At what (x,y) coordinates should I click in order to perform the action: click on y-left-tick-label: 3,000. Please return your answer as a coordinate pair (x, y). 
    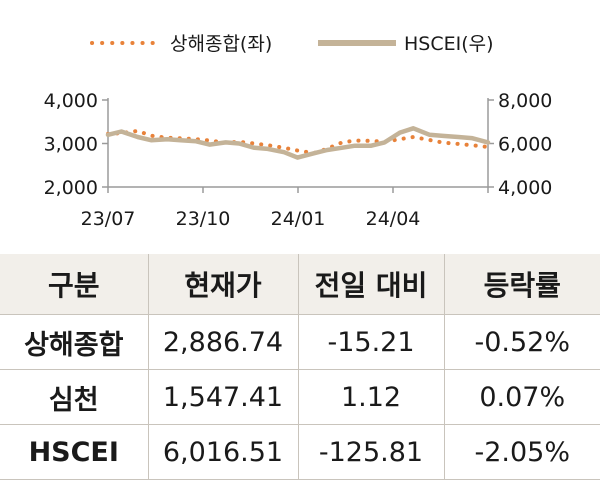
    Looking at the image, I should click on (71, 145).